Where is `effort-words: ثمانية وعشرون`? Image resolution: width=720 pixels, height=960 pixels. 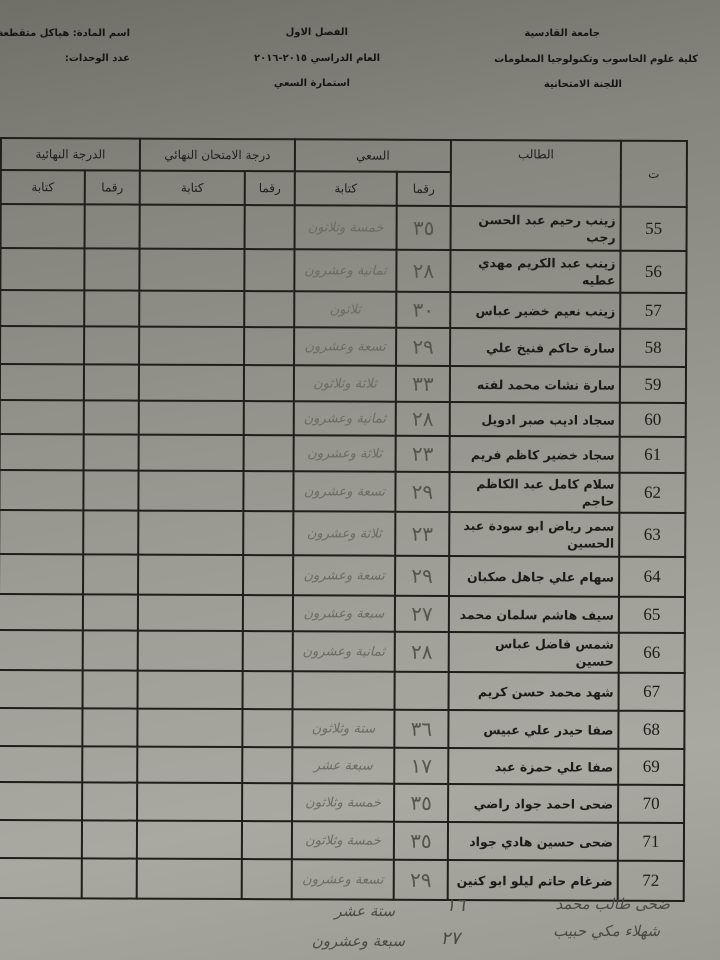 effort-words: ثمانية وعشرون is located at coordinates (345, 270).